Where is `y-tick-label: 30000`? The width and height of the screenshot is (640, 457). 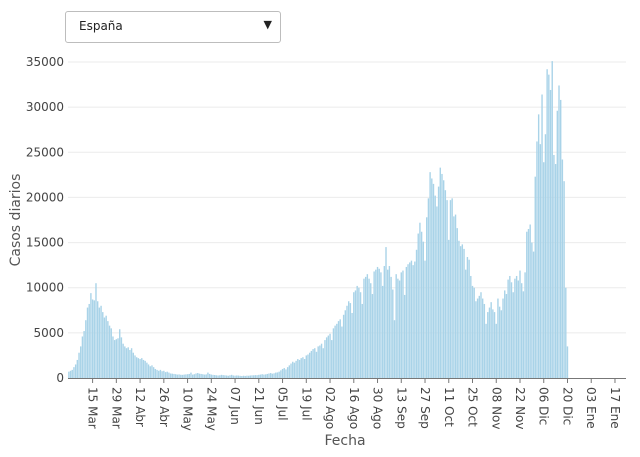
y-tick-label: 30000 is located at coordinates (45, 107).